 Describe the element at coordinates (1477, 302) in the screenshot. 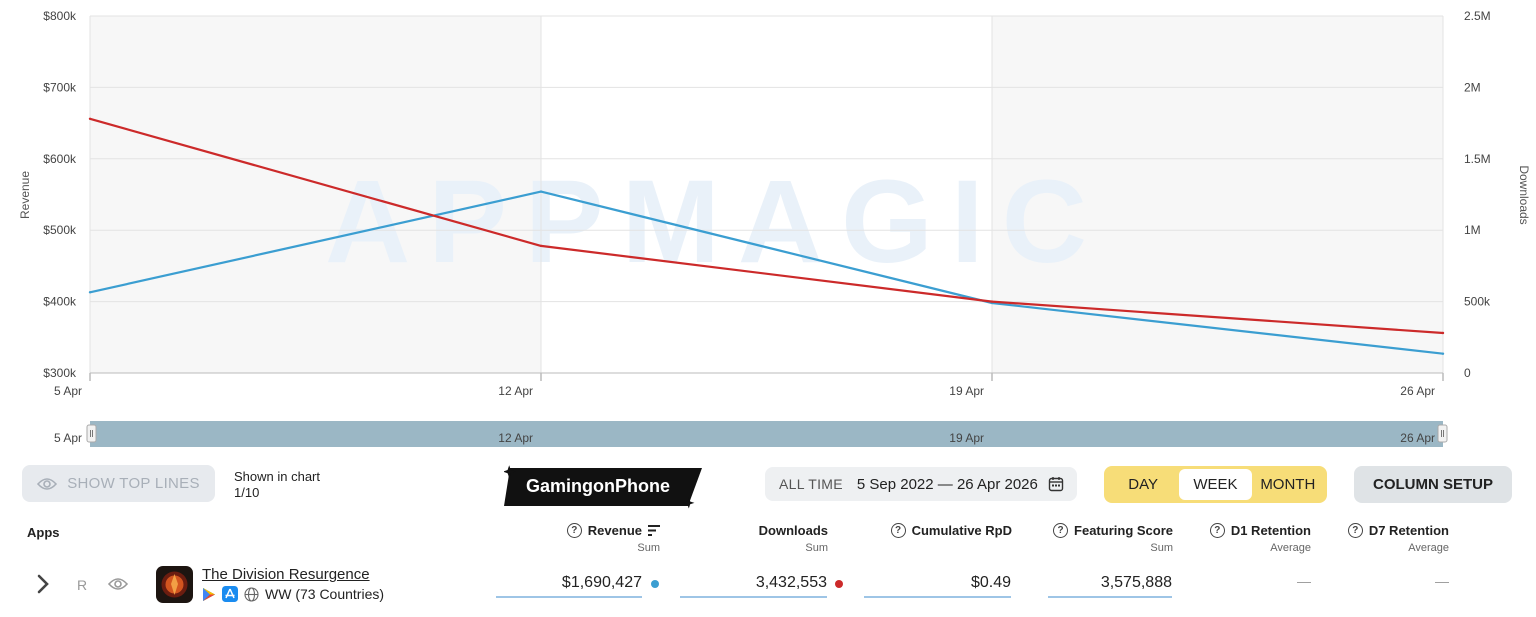

I see `right-tick-label: 500k` at that location.